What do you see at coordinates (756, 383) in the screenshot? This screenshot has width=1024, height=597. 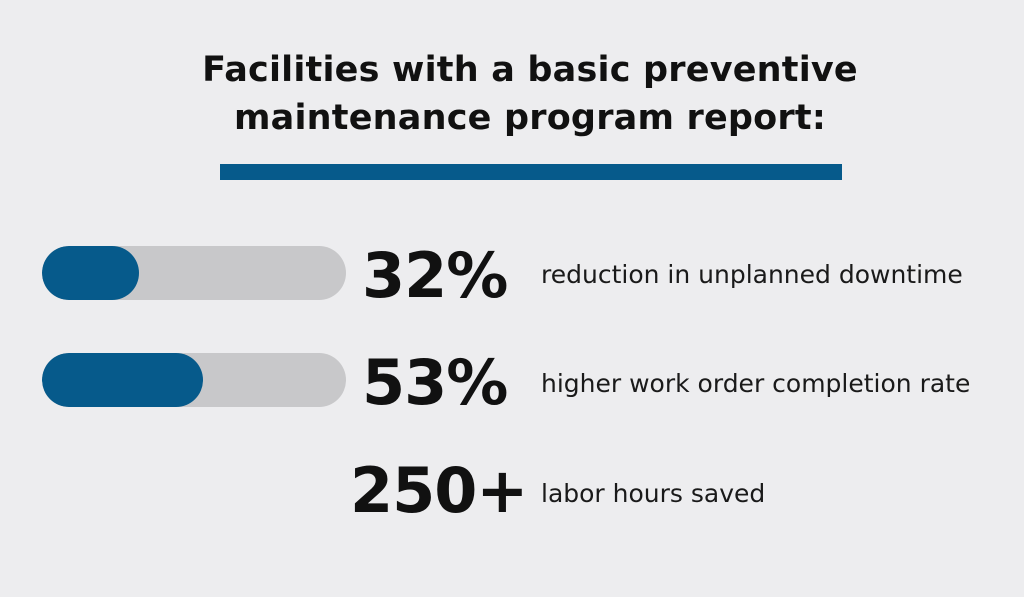 I see `stat-label-work-order: higher work order completion rate` at bounding box center [756, 383].